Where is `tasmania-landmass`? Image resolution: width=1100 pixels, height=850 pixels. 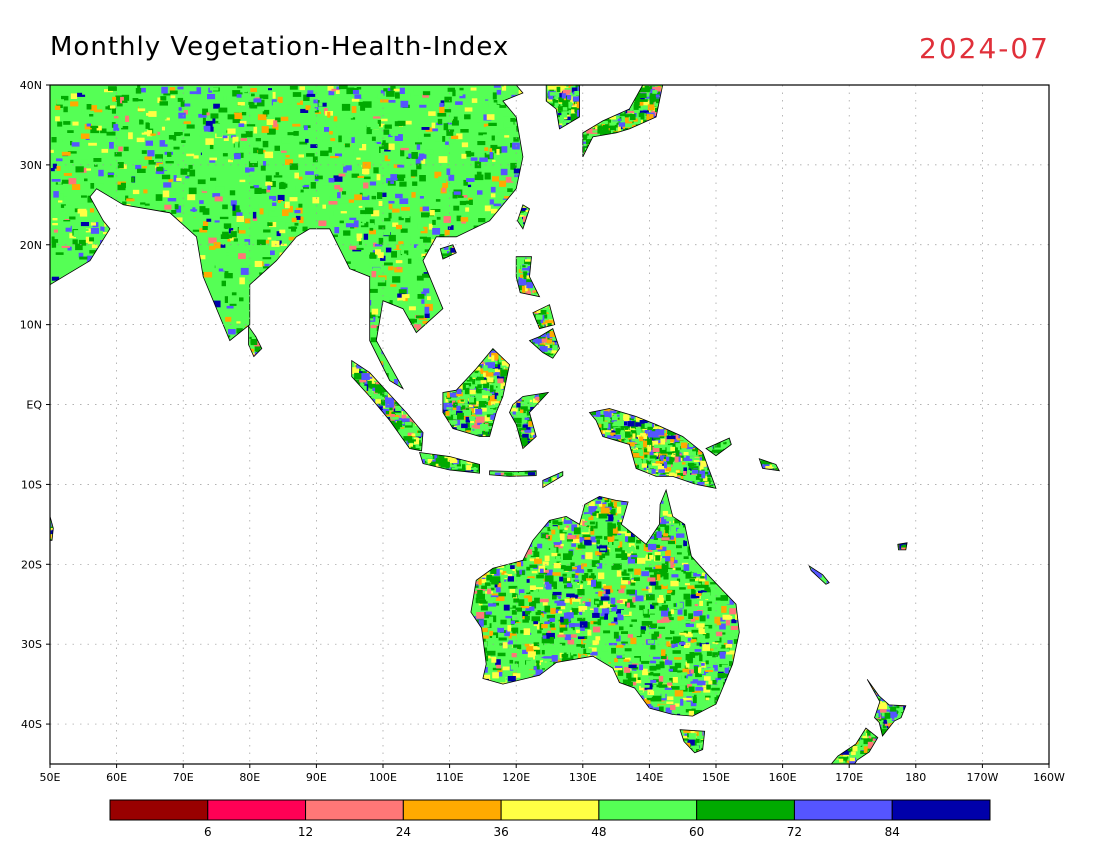 tasmania-landmass is located at coordinates (692, 741).